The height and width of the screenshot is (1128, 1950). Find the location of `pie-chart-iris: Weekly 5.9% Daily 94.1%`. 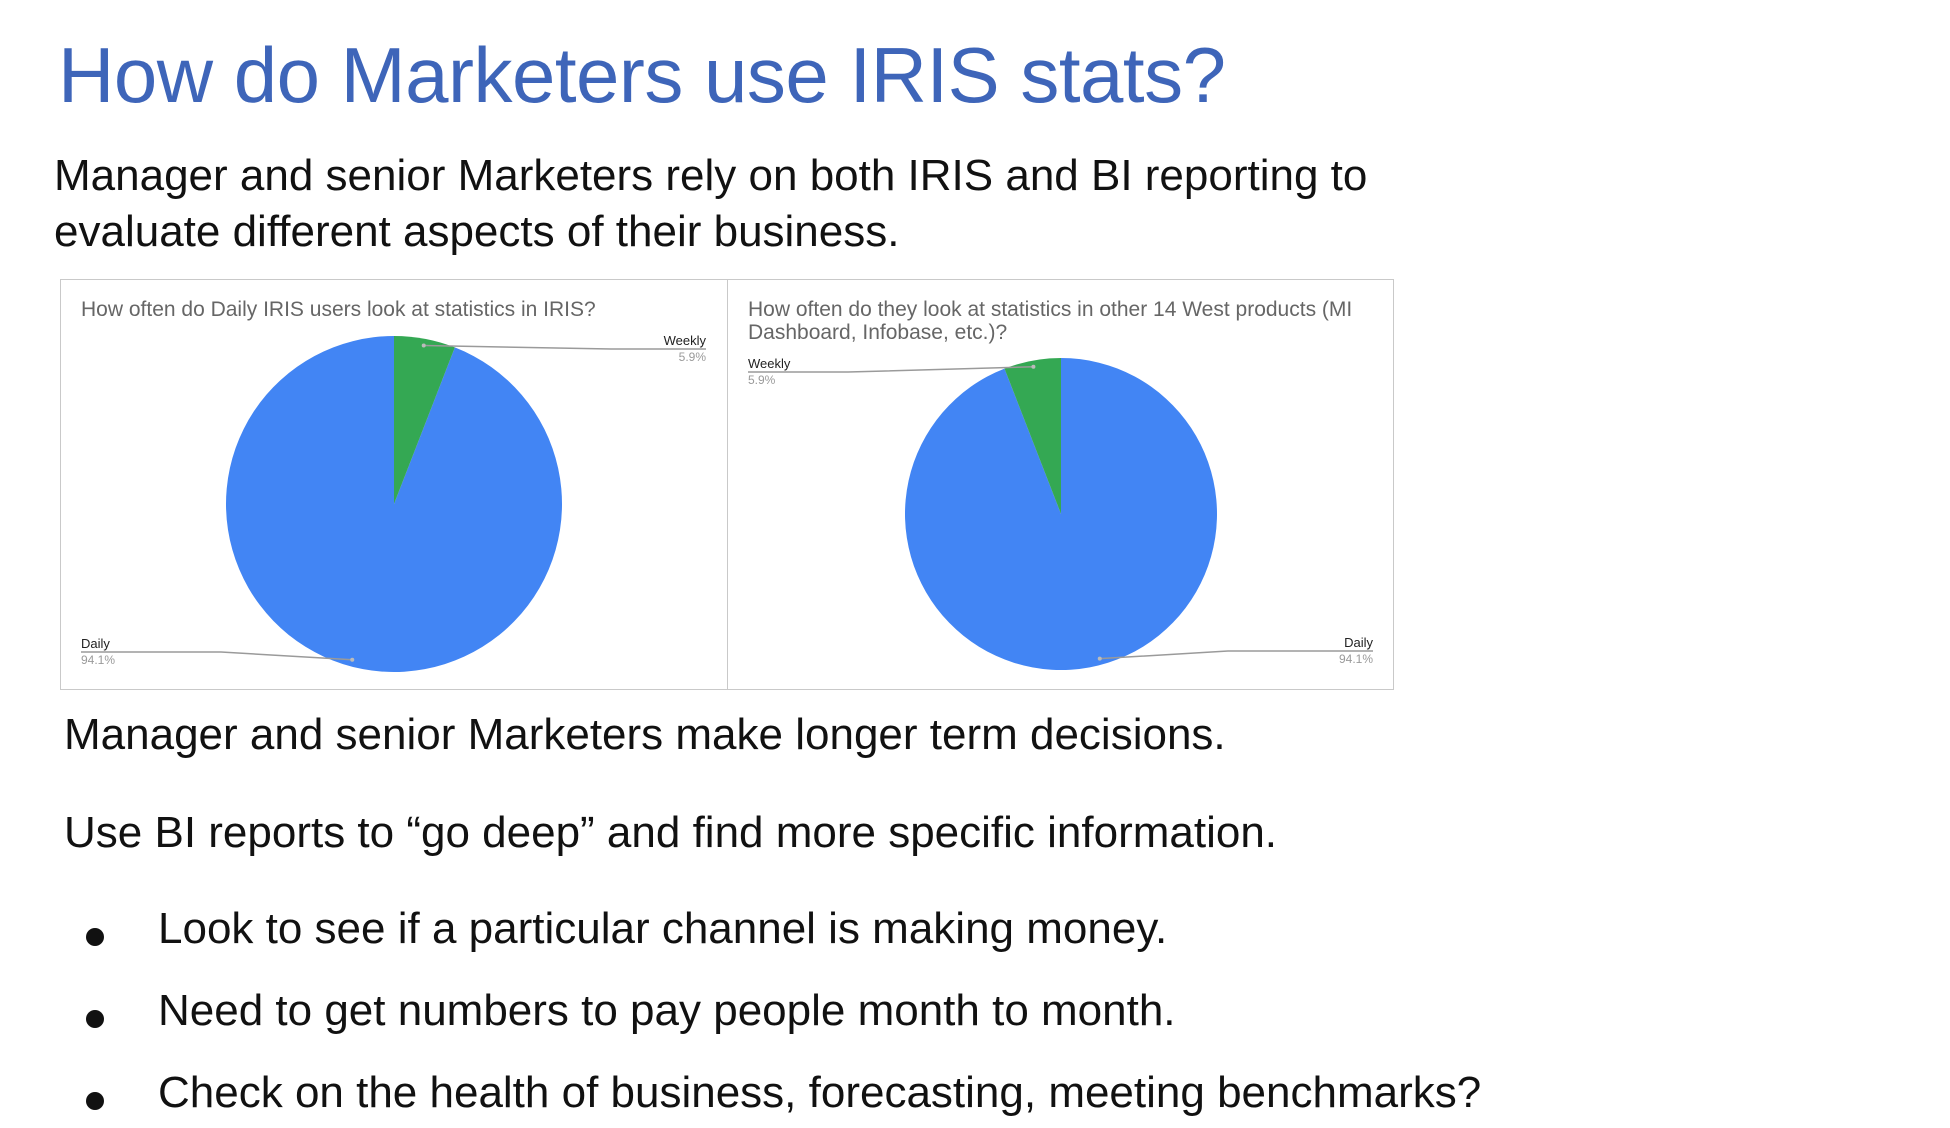

pie-chart-iris: Weekly 5.9% Daily 94.1% is located at coordinates (394, 503).